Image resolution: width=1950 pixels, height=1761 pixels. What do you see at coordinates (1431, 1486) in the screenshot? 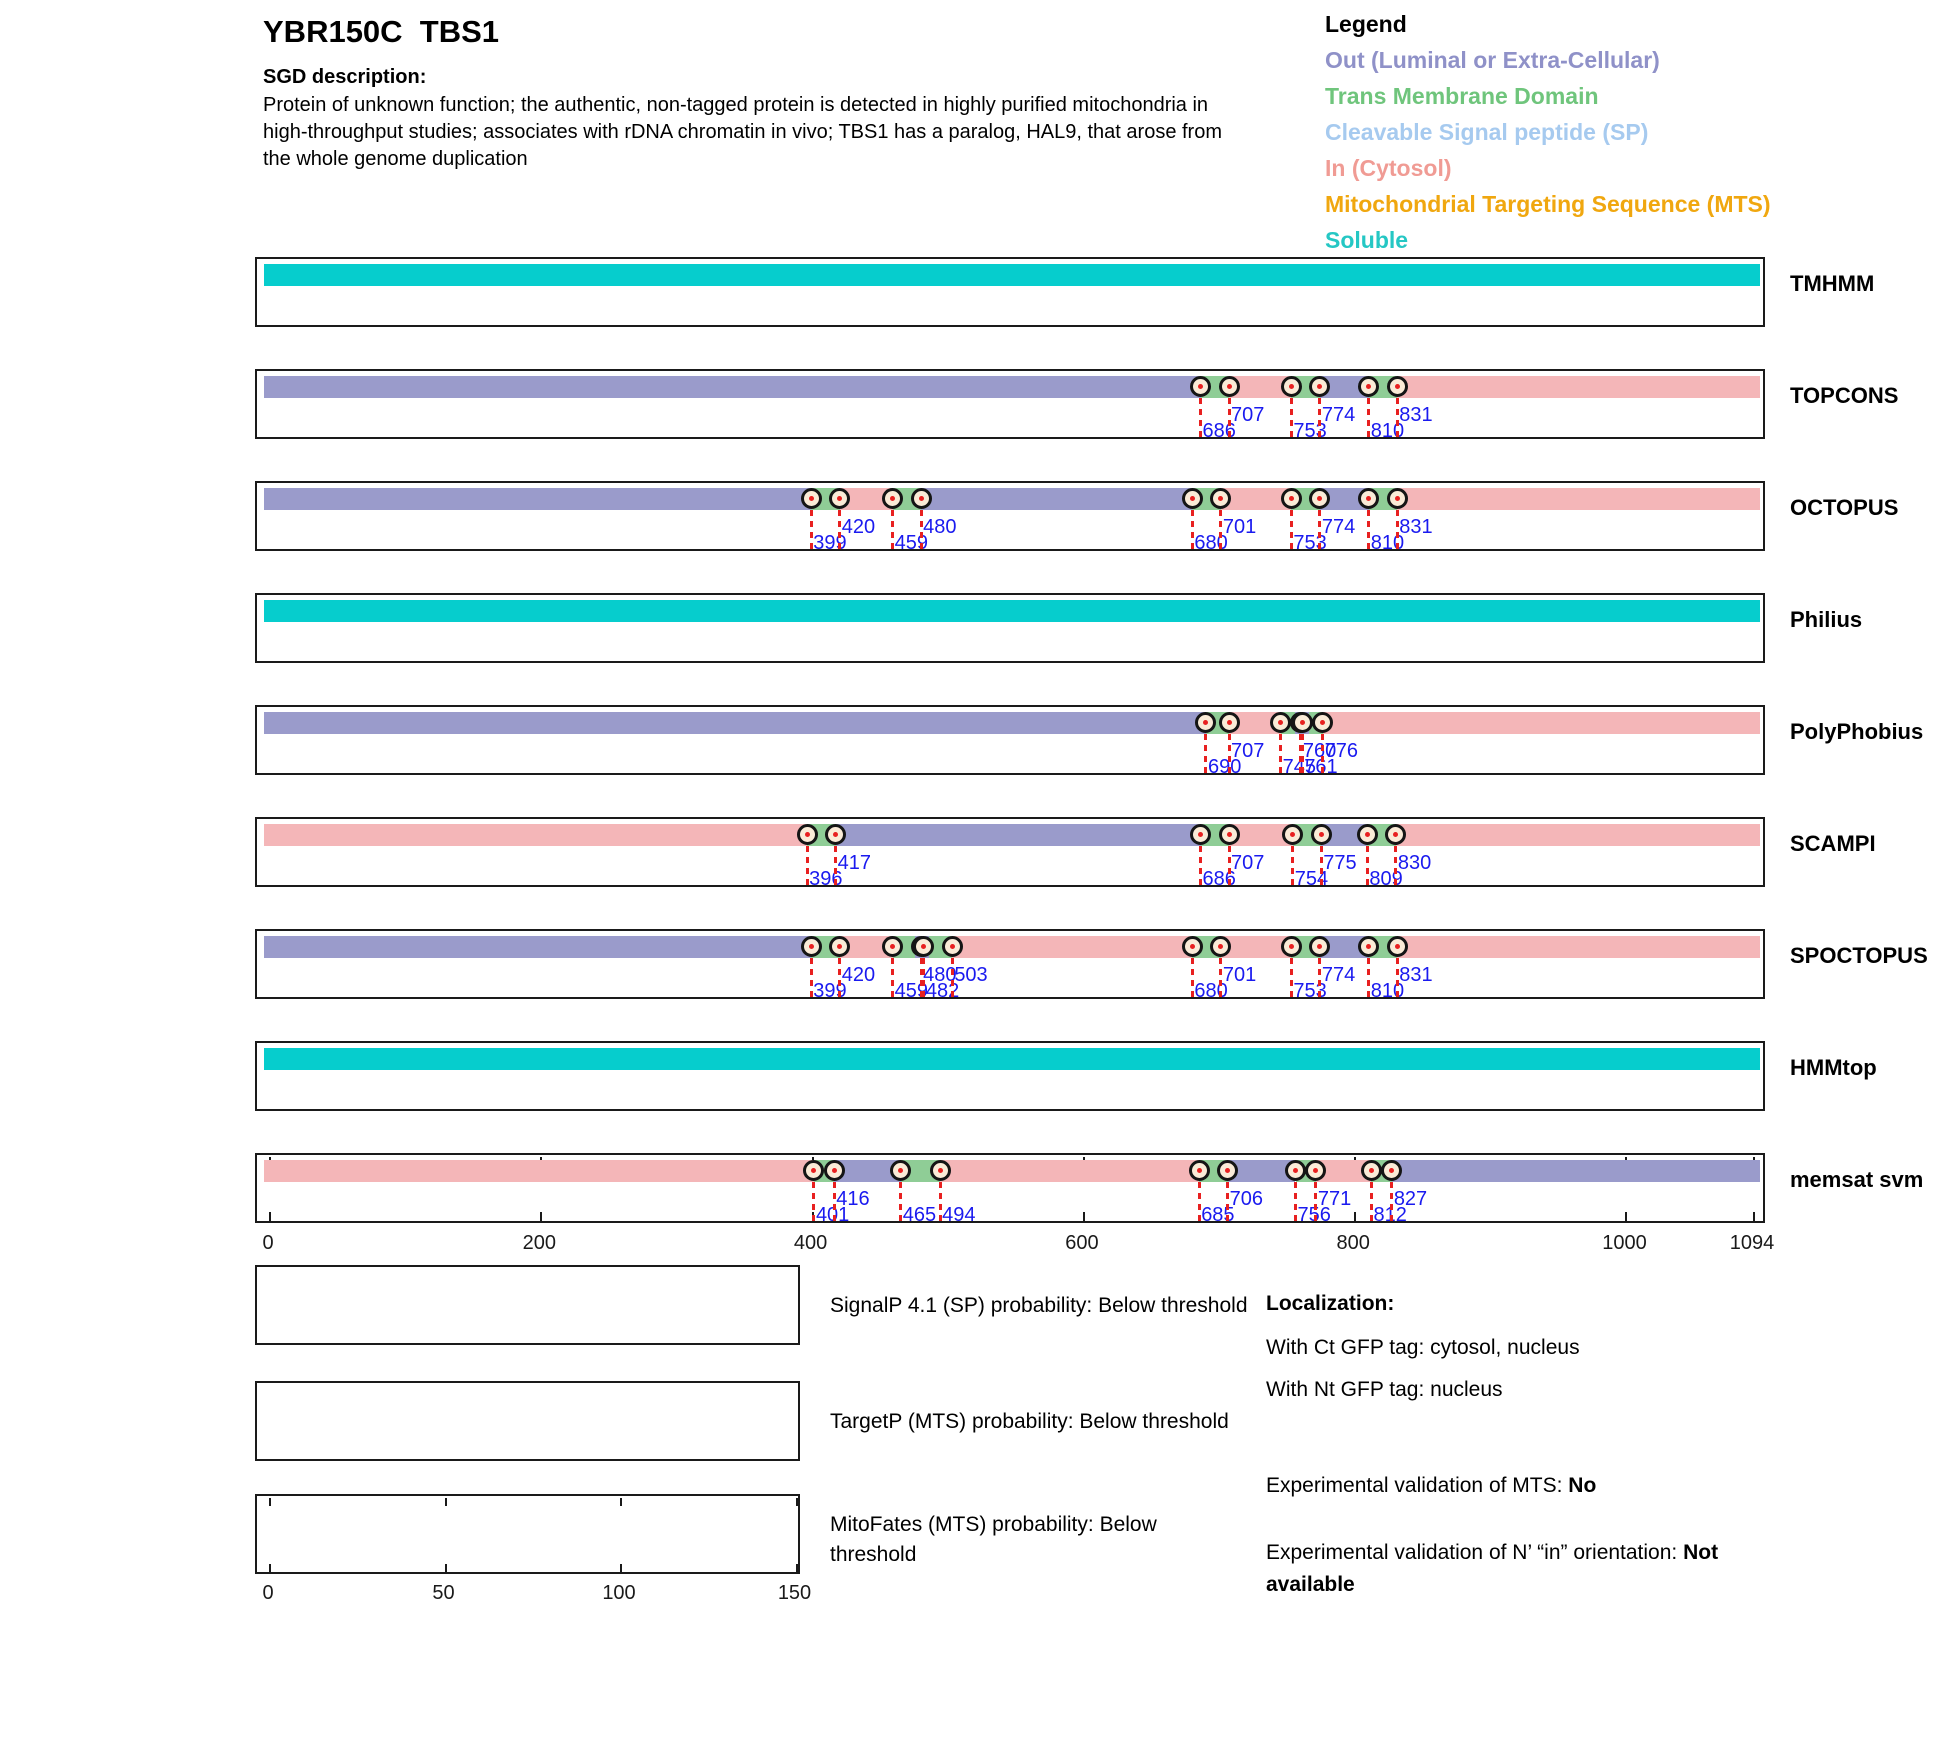
I see `mts-validation: Experimental validation of MTS: No` at bounding box center [1431, 1486].